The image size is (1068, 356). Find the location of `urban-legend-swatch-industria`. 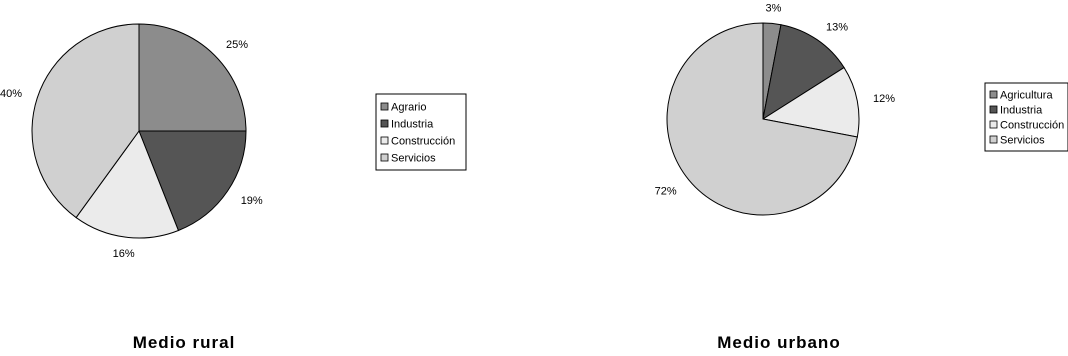

urban-legend-swatch-industria is located at coordinates (993, 109).